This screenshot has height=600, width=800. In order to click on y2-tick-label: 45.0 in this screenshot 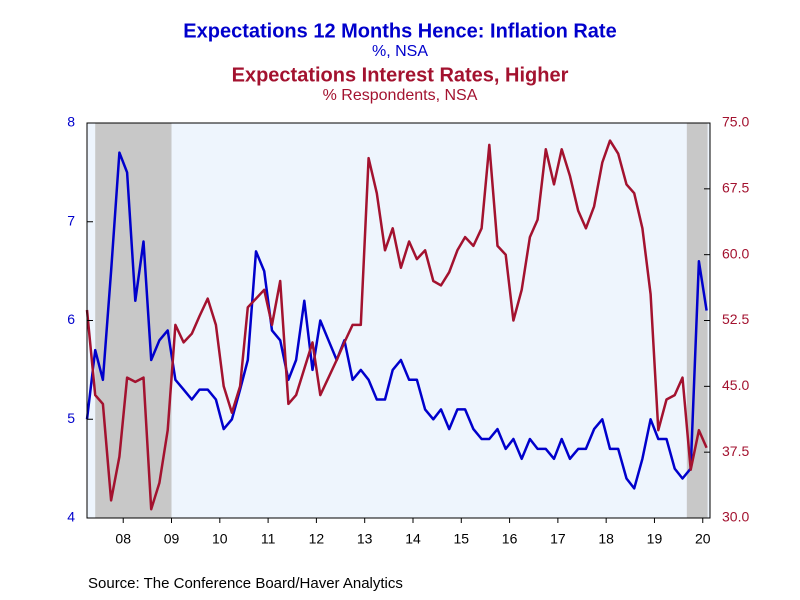, I will do `click(735, 385)`.